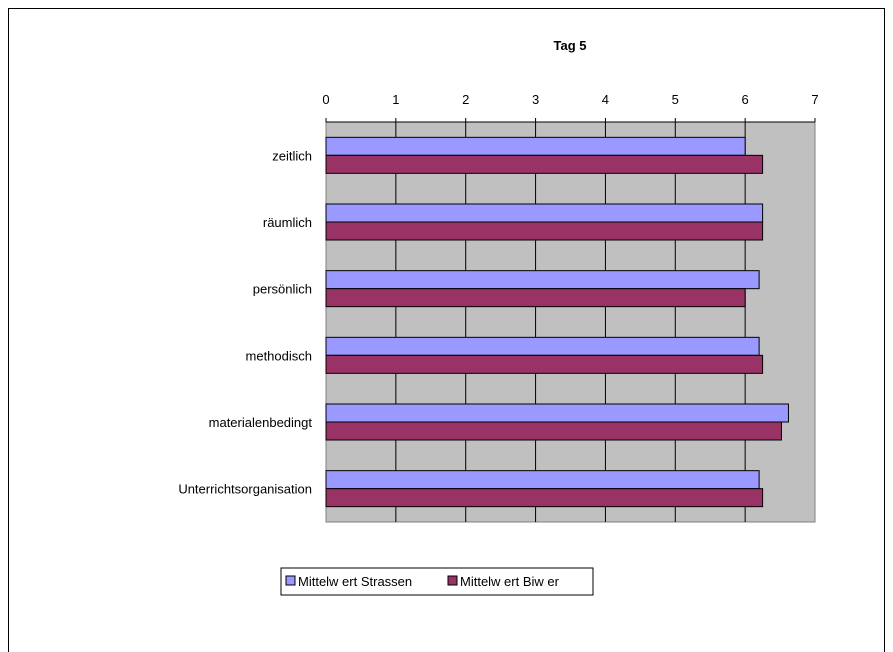 The width and height of the screenshot is (893, 652). I want to click on legend-box, so click(437, 581).